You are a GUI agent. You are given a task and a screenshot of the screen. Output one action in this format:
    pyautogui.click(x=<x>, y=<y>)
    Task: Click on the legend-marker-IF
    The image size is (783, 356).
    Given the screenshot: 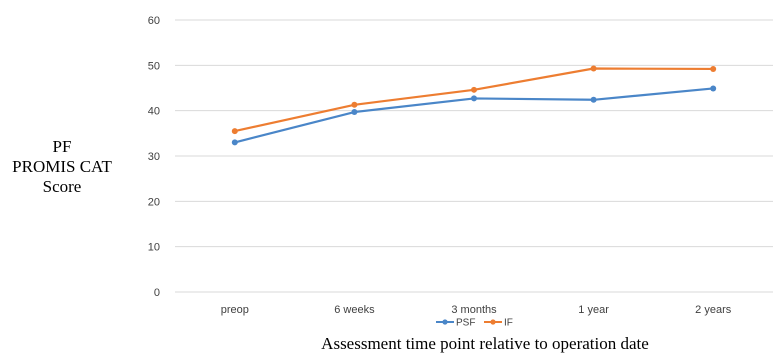 What is the action you would take?
    pyautogui.click(x=493, y=322)
    